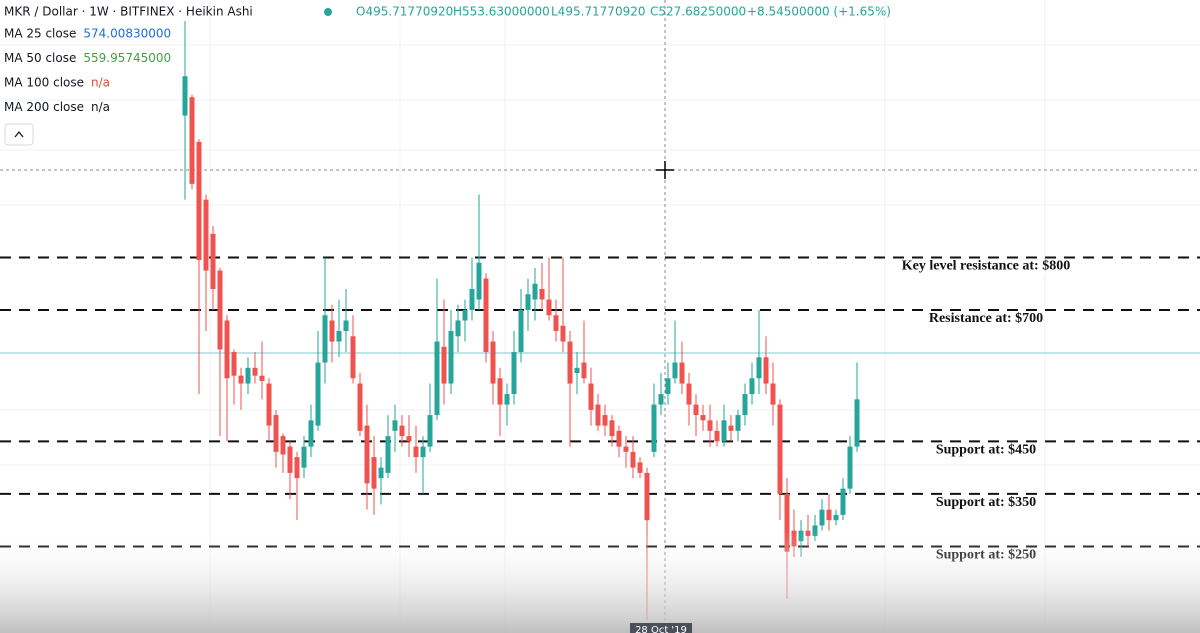  Describe the element at coordinates (40, 58) in the screenshot. I see `legend-name: MA 50 close` at that location.